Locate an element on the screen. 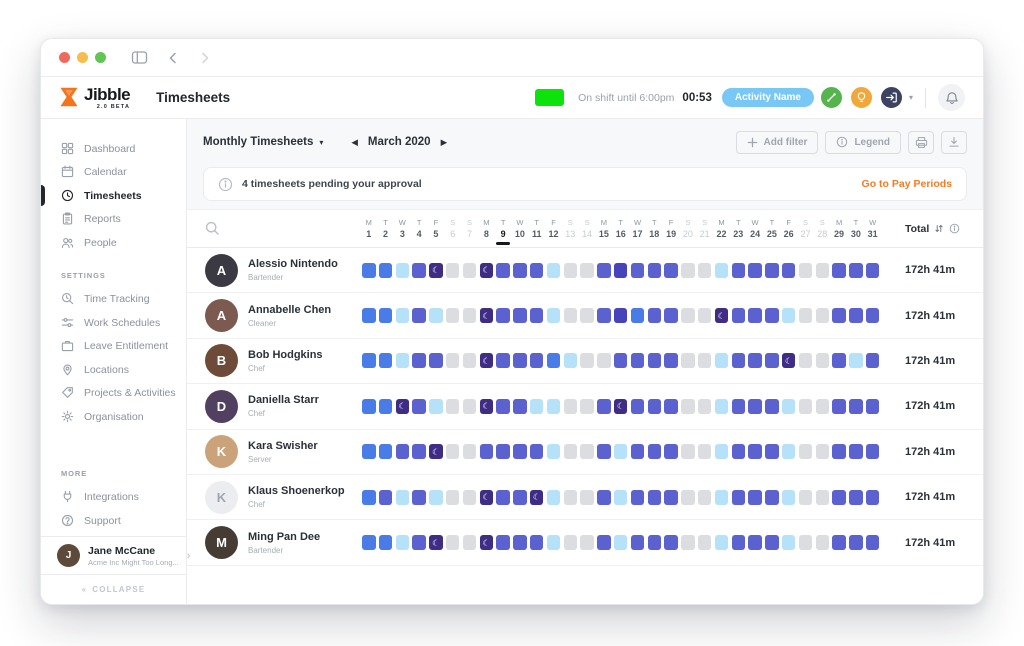 This screenshot has height=646, width=1024. timesheet-cell-day-3-tracked-day-indigo is located at coordinates (402, 452).